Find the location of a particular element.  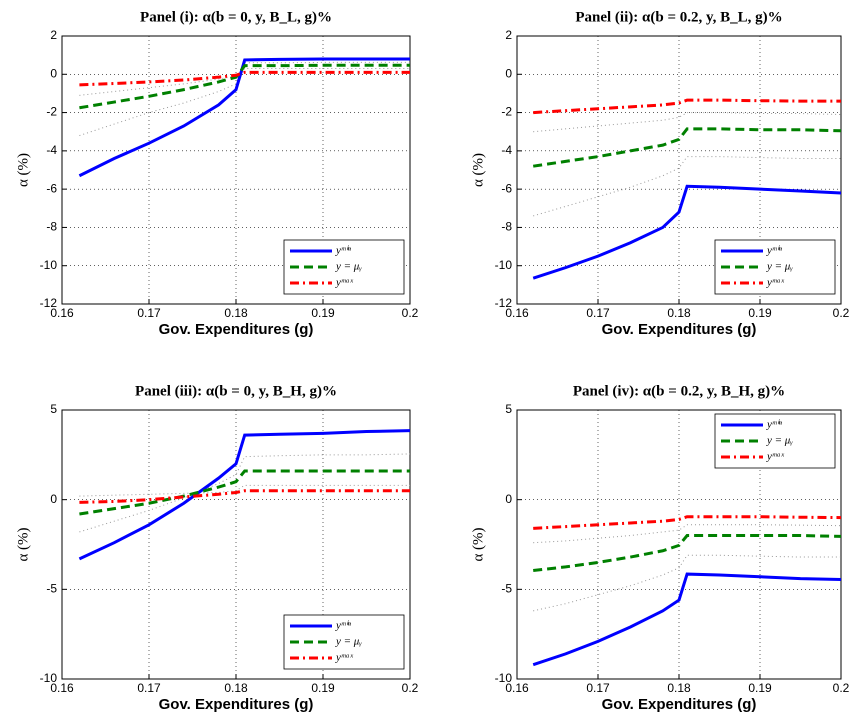

panel-title: Panel (iv): α(b = 0.2, y, B_H, g)% is located at coordinates (679, 391).